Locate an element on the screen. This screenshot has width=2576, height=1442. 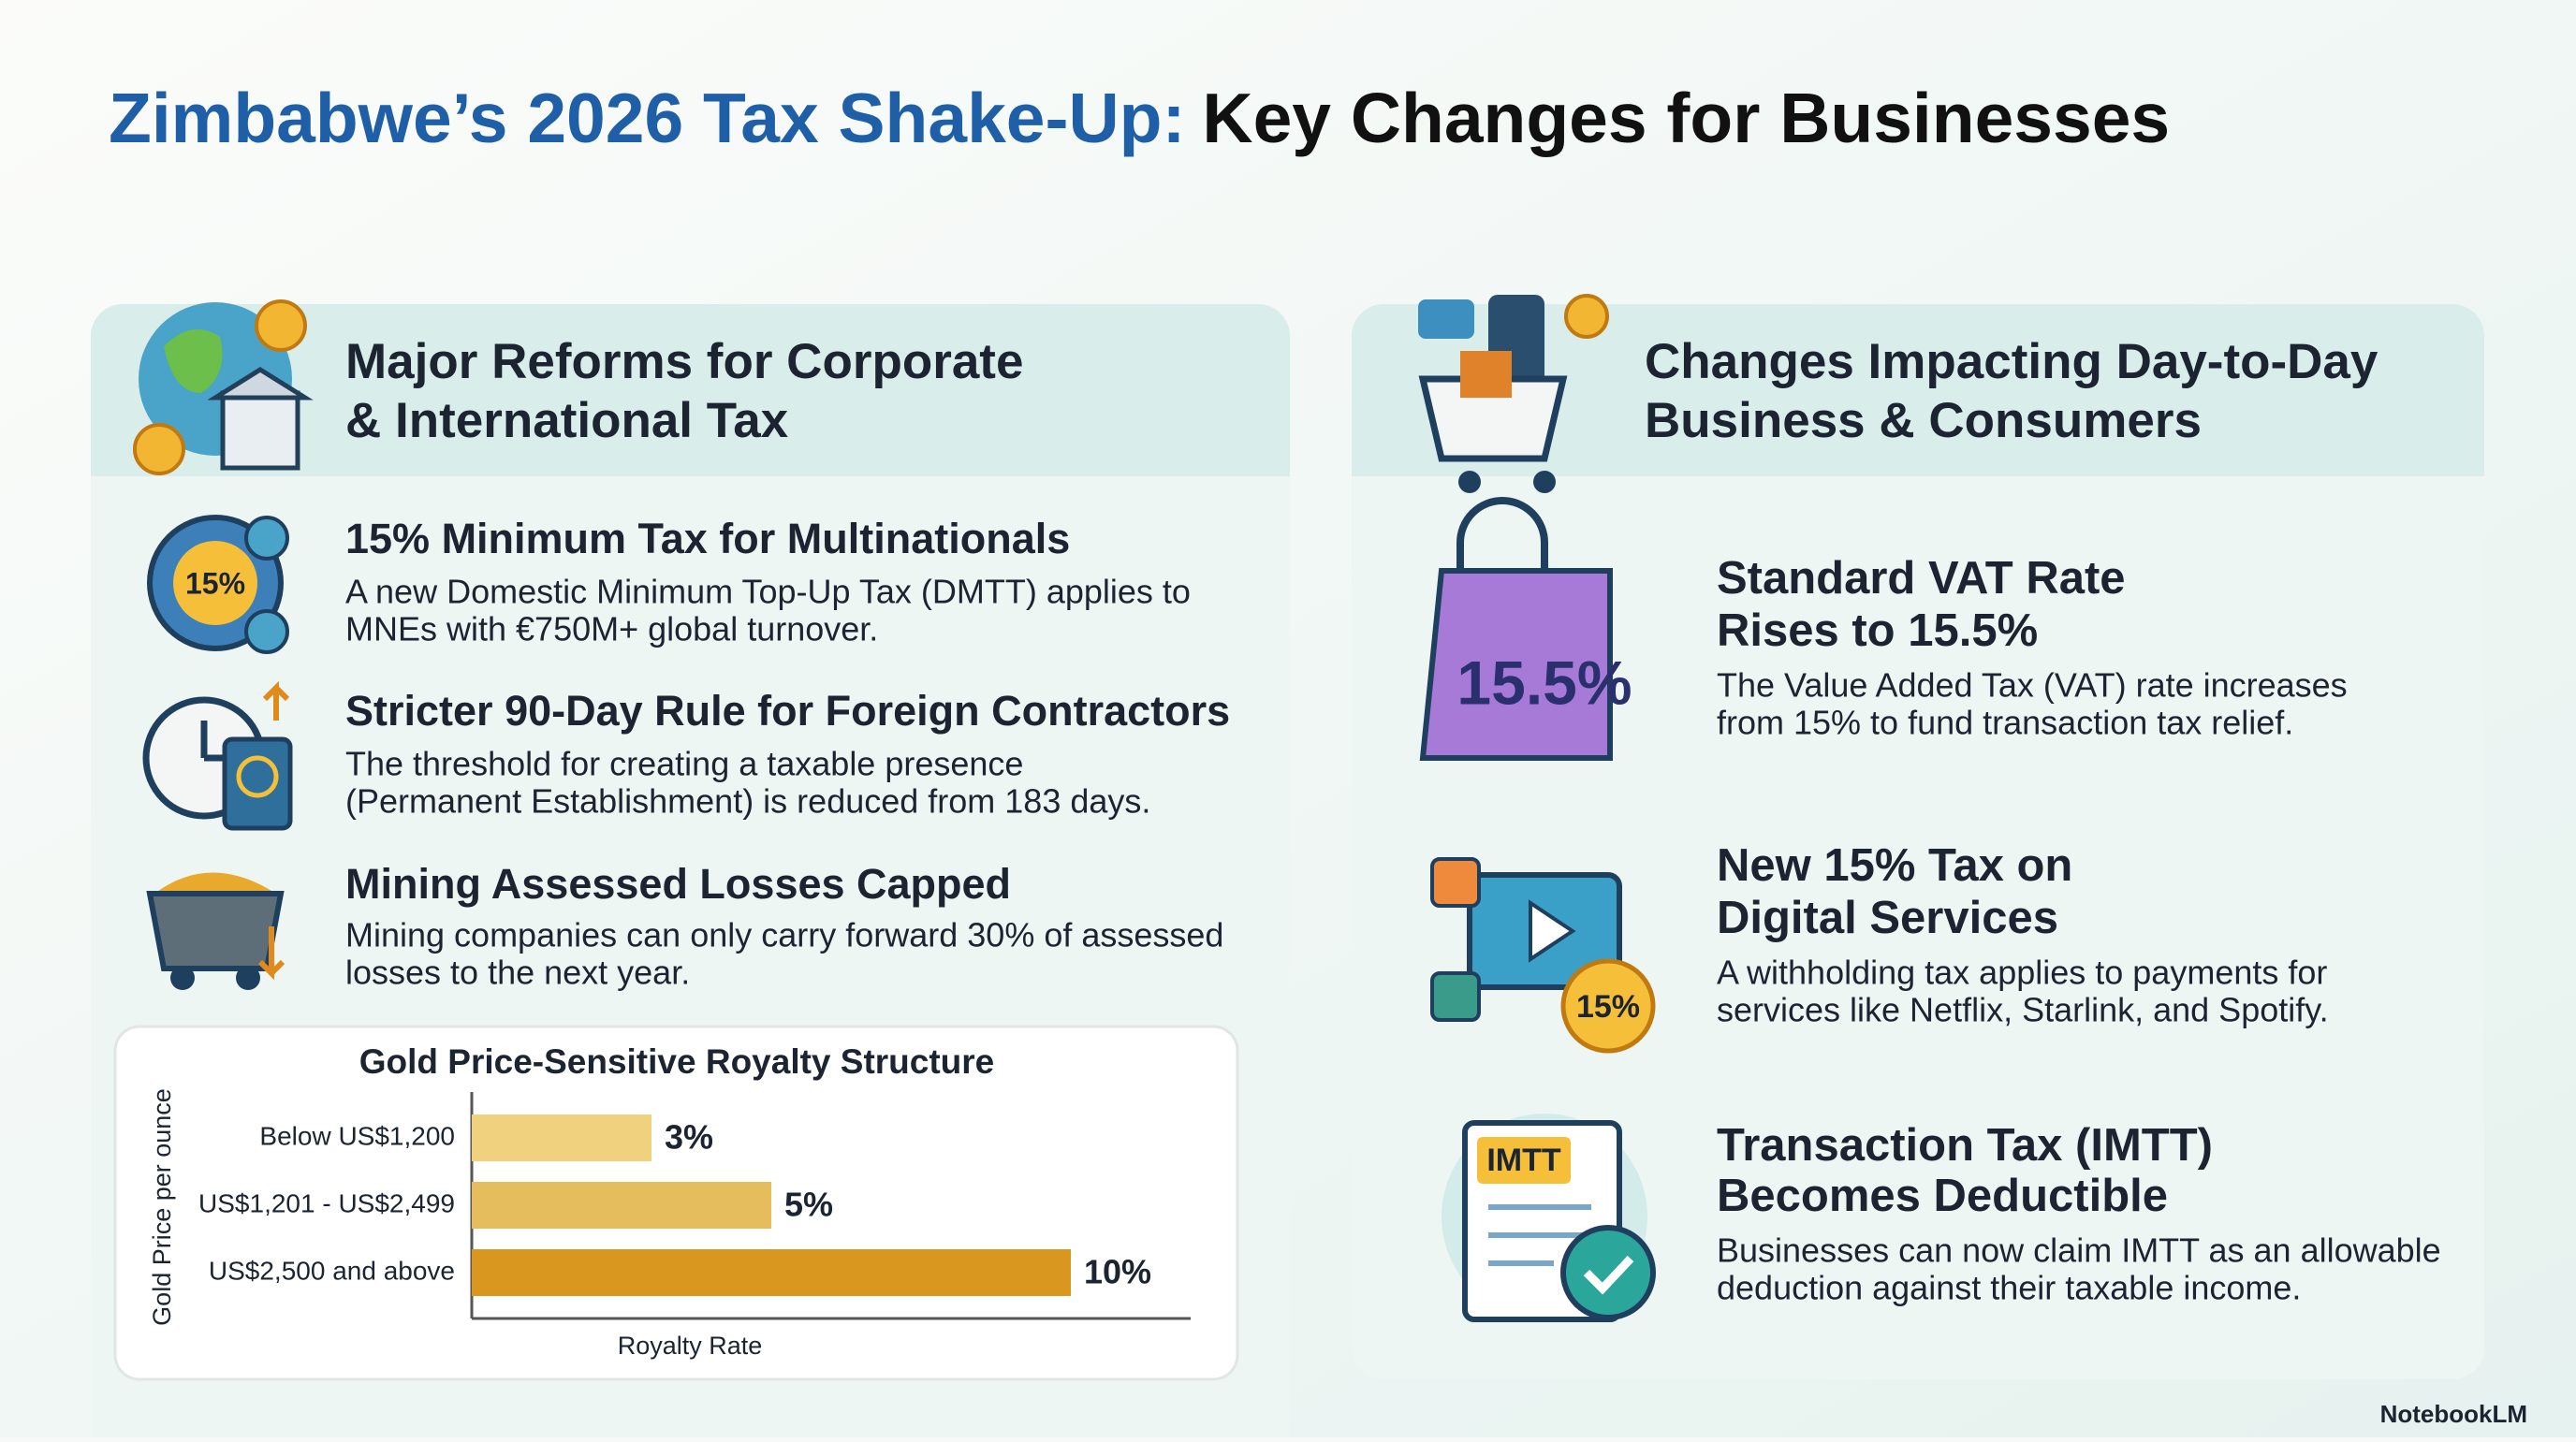
icon-label: 15.5% is located at coordinates (1544, 682).